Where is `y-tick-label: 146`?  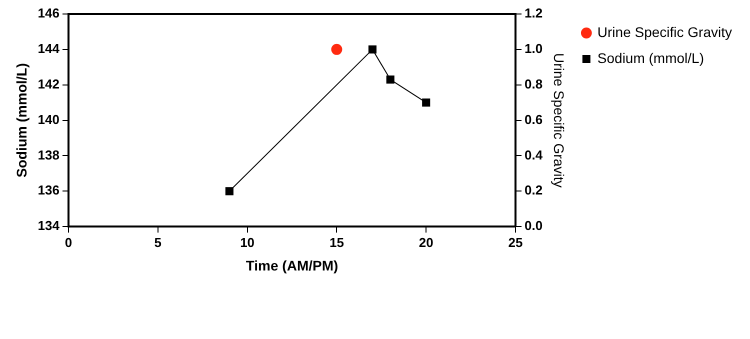
y-tick-label: 146 is located at coordinates (49, 13).